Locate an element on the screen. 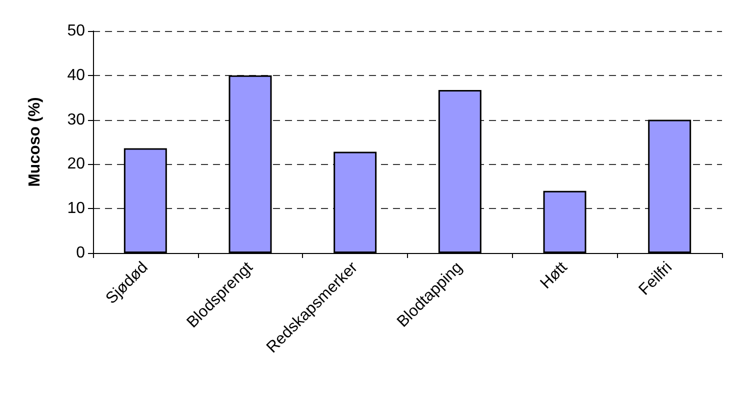  y-tick-label: 40 is located at coordinates (76, 75).